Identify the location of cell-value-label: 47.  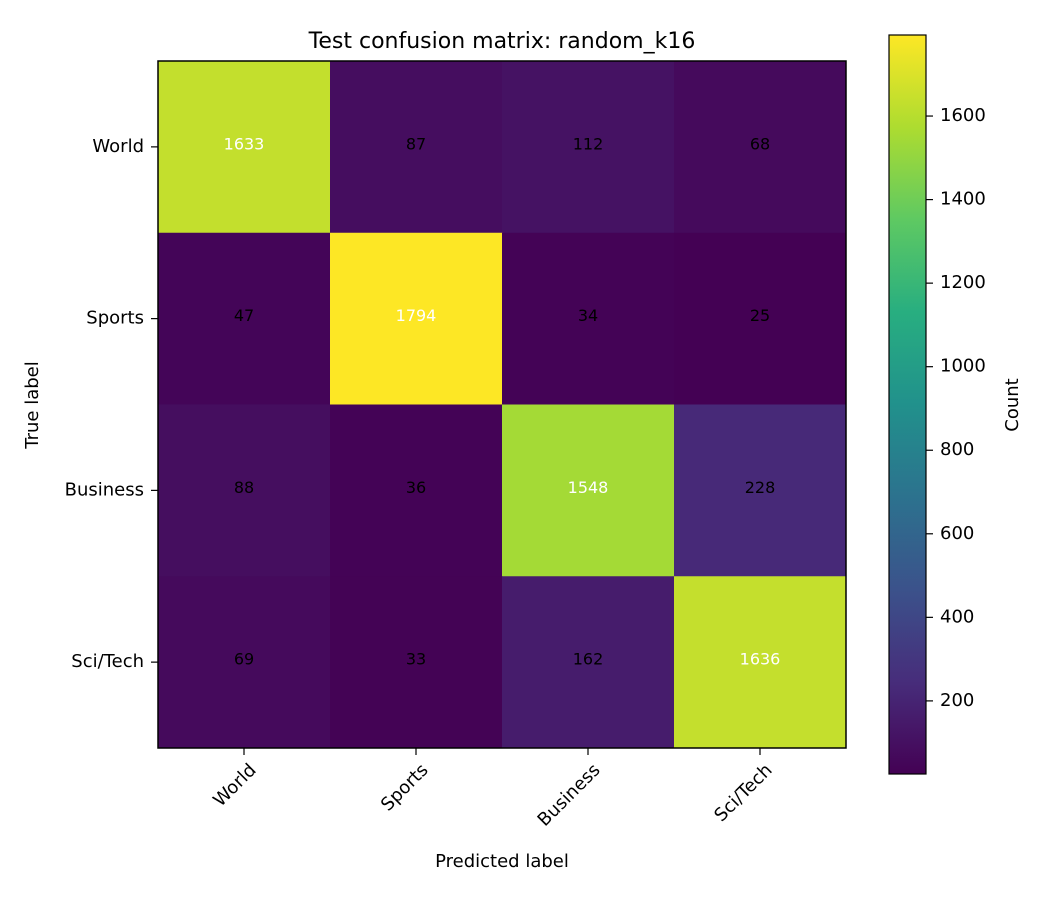
(244, 315).